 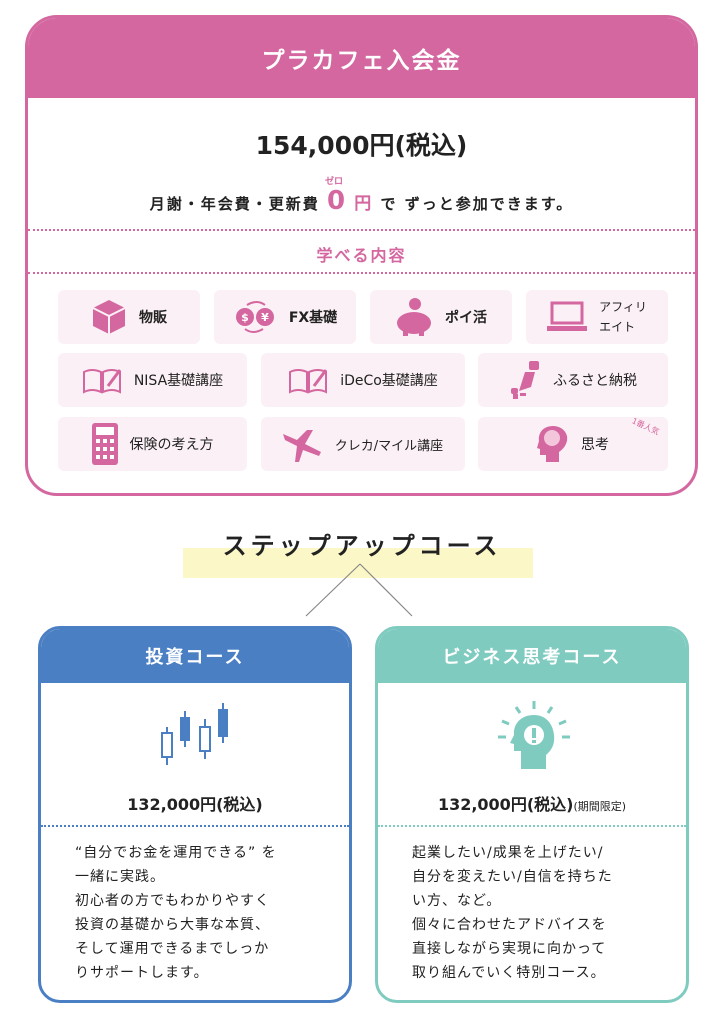 I want to click on item-shikou: 思考 1番人気, so click(x=573, y=443).